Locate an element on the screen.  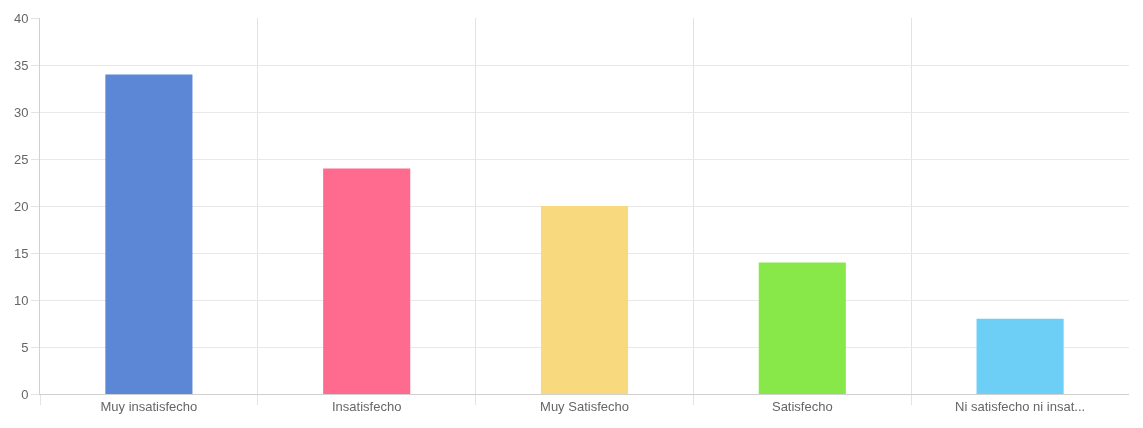
x-tick-label: Muy Satisfecho is located at coordinates (584, 406).